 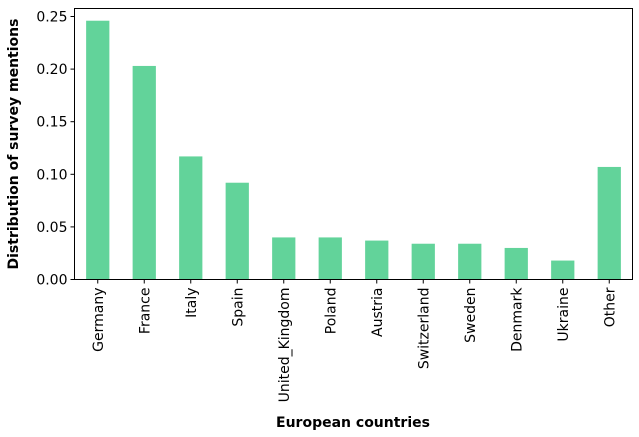 What do you see at coordinates (471, 315) in the screenshot?
I see `x-tick-label: Sweden` at bounding box center [471, 315].